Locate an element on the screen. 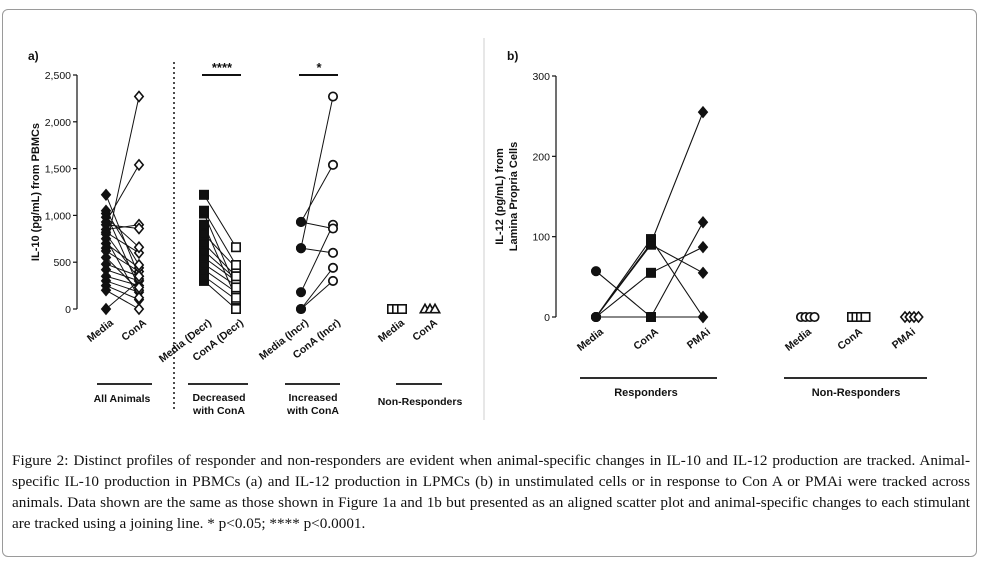  panel-b-y-tick-label: 300 is located at coordinates (541, 77).